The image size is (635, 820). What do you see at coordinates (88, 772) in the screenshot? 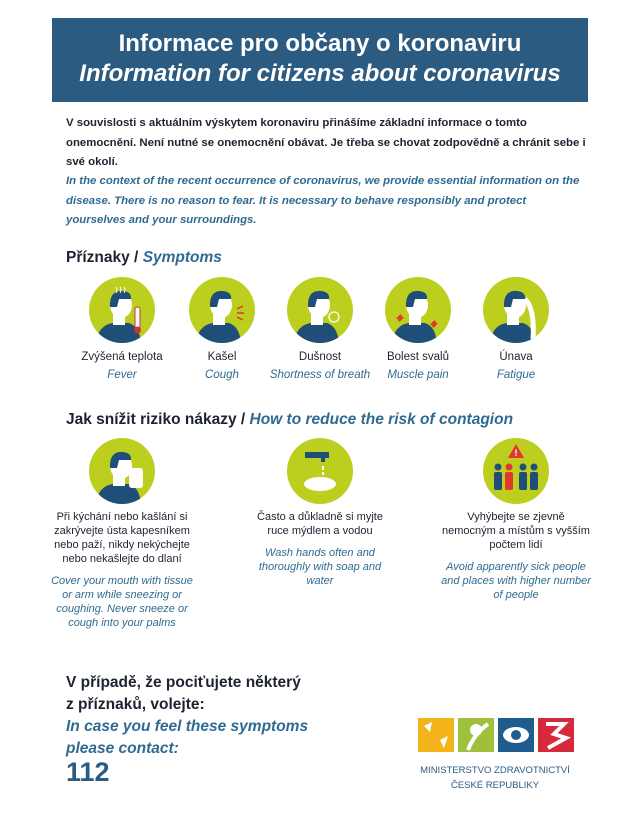
I see `emergency-number: 112` at bounding box center [88, 772].